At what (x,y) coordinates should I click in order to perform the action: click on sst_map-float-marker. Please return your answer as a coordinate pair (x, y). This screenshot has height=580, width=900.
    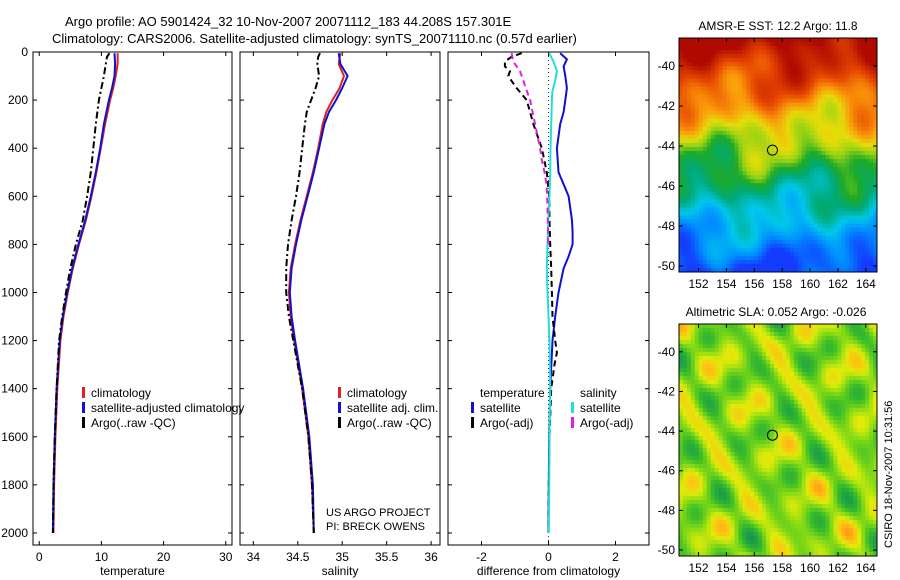
    Looking at the image, I should click on (772, 150).